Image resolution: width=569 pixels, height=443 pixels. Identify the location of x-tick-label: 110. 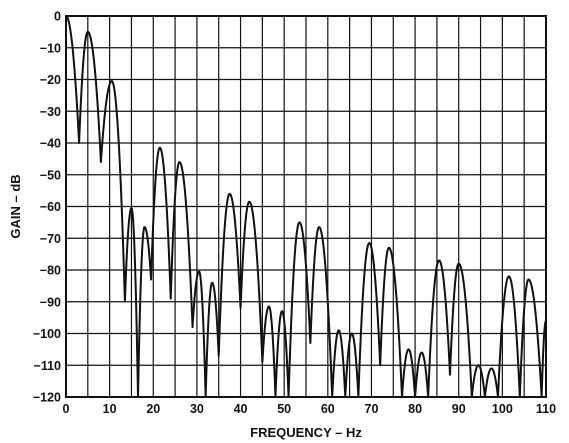
(546, 409).